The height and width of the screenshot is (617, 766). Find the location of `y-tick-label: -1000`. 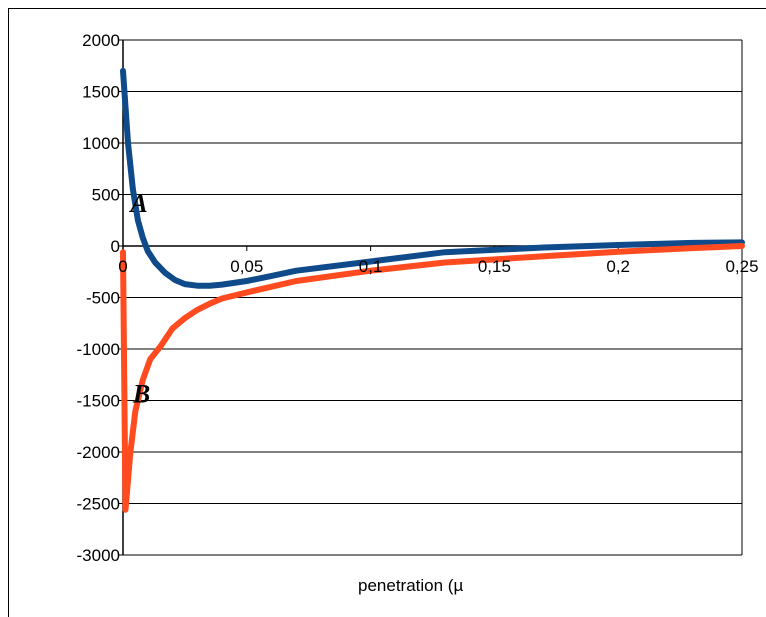

y-tick-label: -1000 is located at coordinates (98, 349).